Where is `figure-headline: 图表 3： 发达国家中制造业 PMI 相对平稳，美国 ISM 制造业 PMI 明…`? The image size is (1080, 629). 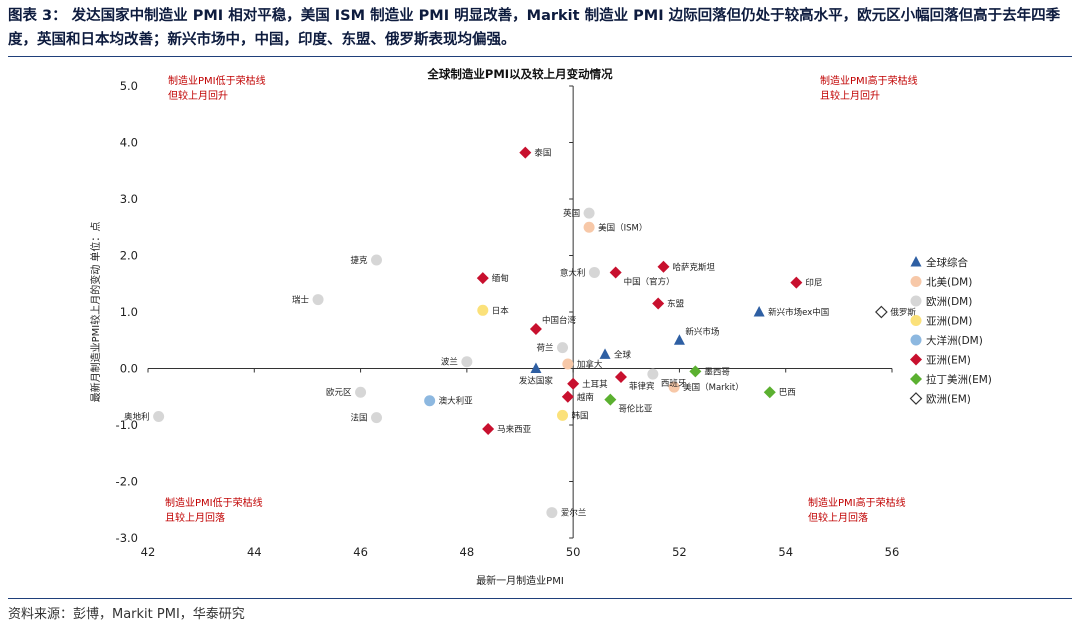
figure-headline: 图表 3： 发达国家中制造业 PMI 相对平稳，美国 ISM 制造业 PMI 明… is located at coordinates (534, 28).